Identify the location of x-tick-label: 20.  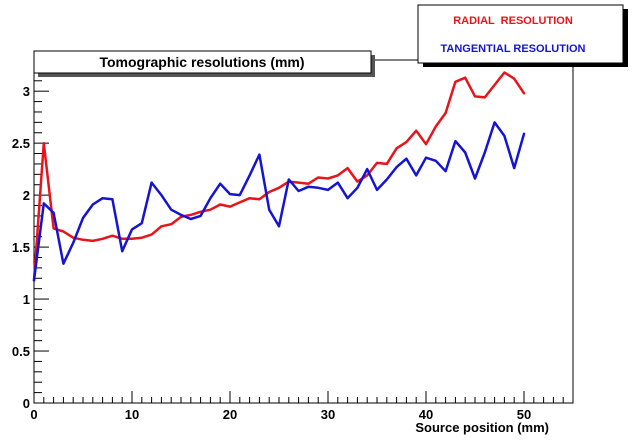
(230, 414).